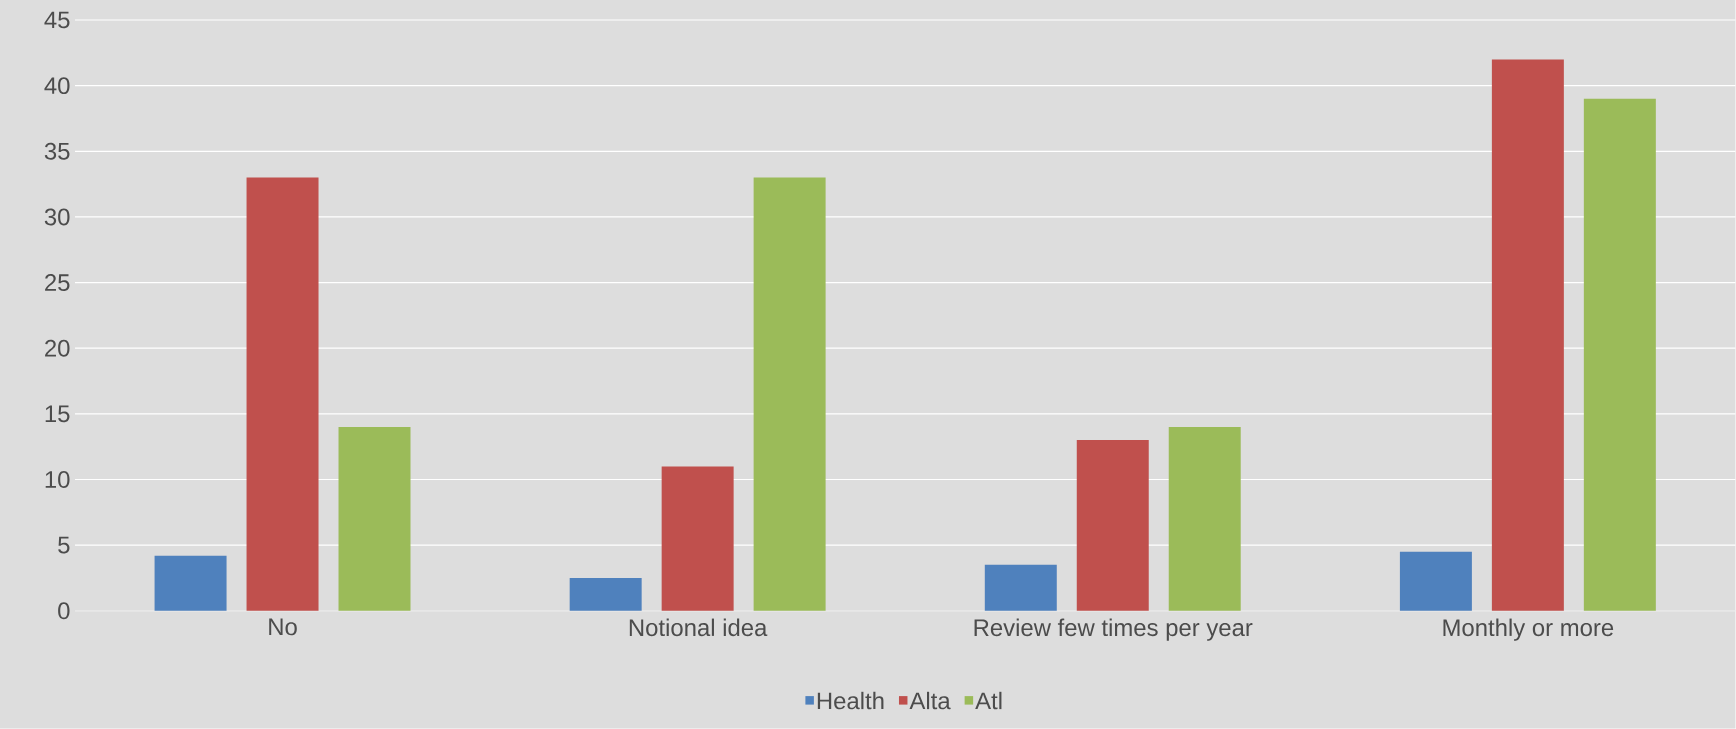  I want to click on y-tick-label: 0, so click(64, 611).